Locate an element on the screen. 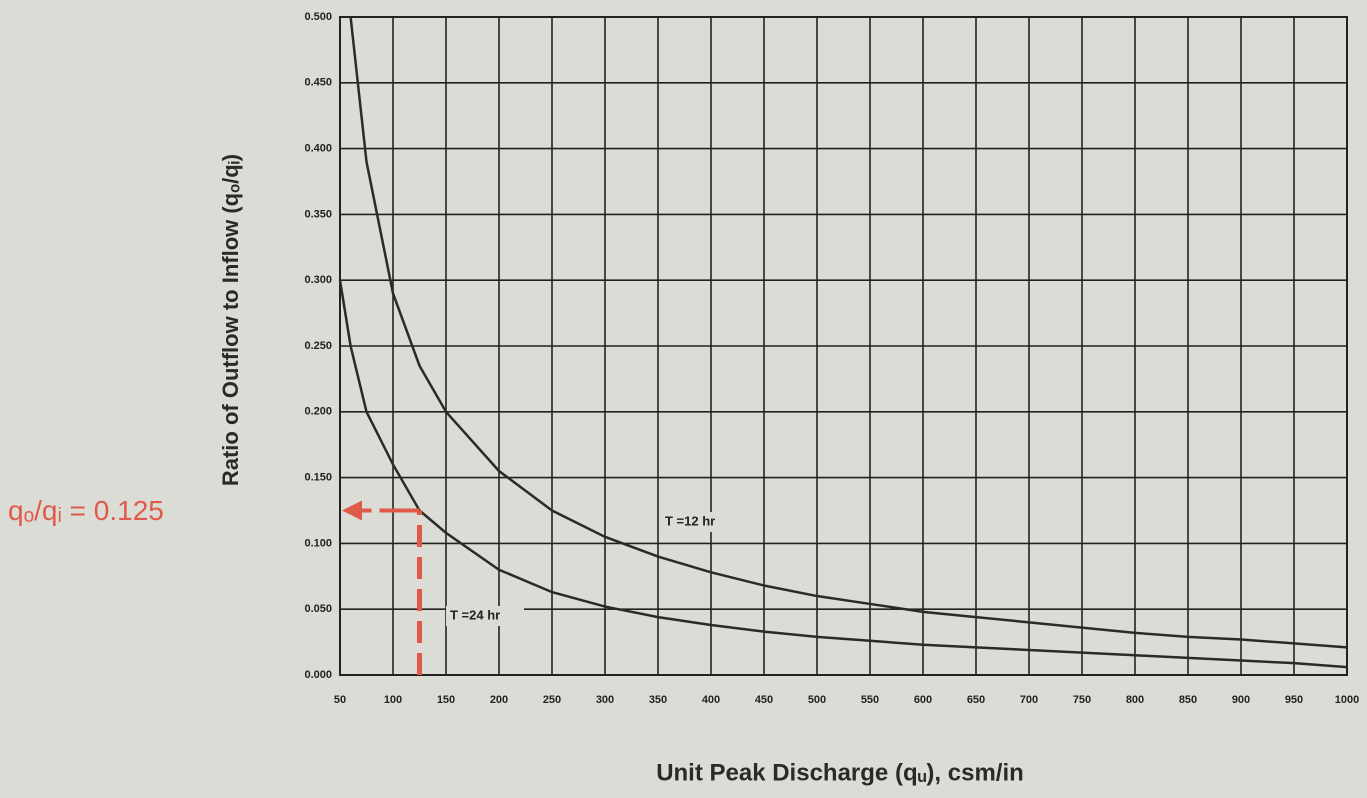 This screenshot has height=798, width=1367. y-tick-label: 0.450 is located at coordinates (318, 83).